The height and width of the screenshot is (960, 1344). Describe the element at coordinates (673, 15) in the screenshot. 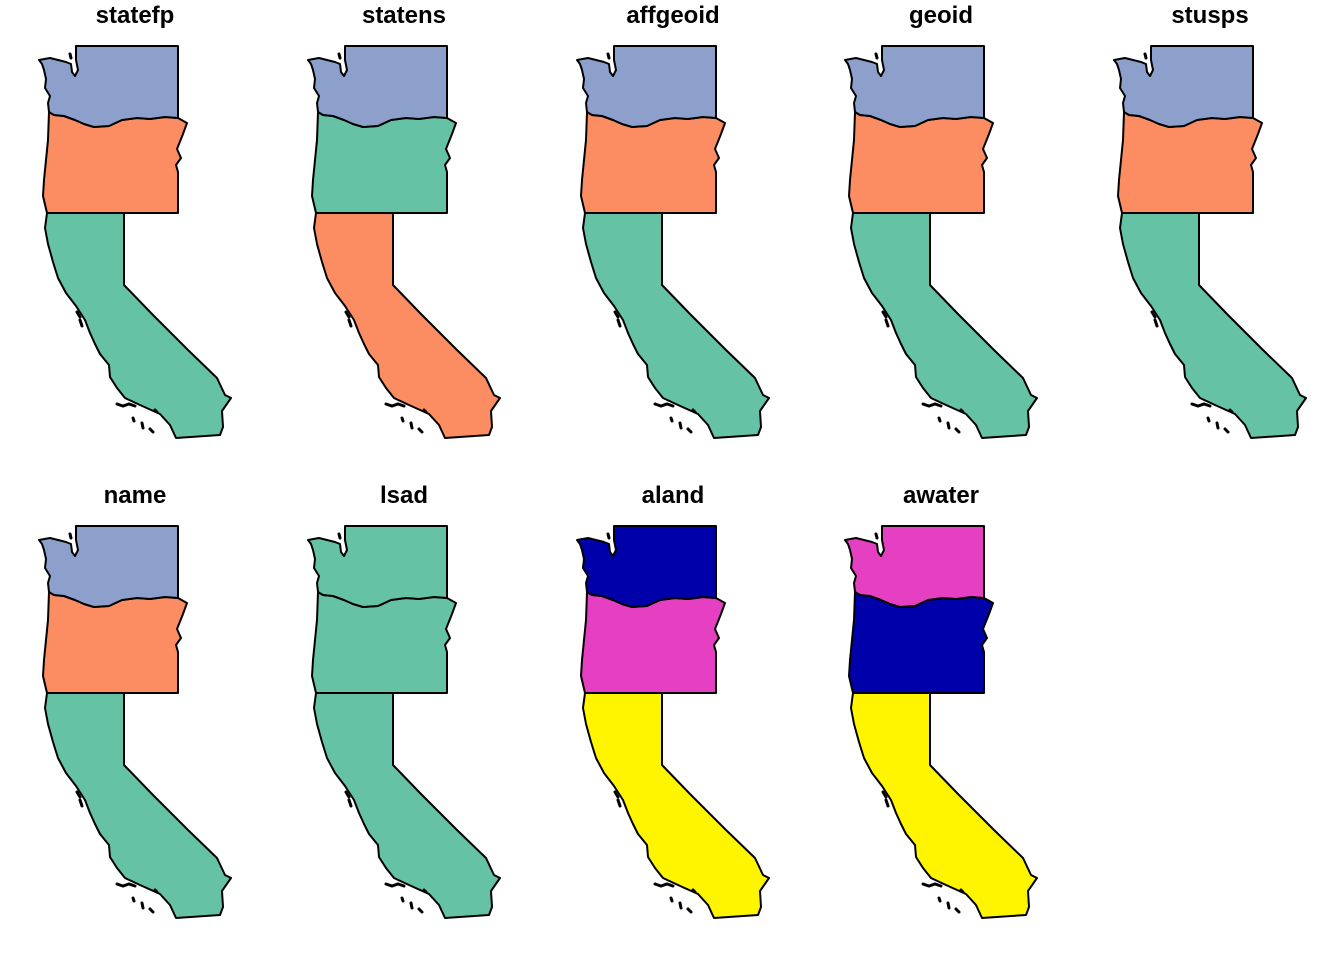

I see `panel-title: affgeoid` at that location.